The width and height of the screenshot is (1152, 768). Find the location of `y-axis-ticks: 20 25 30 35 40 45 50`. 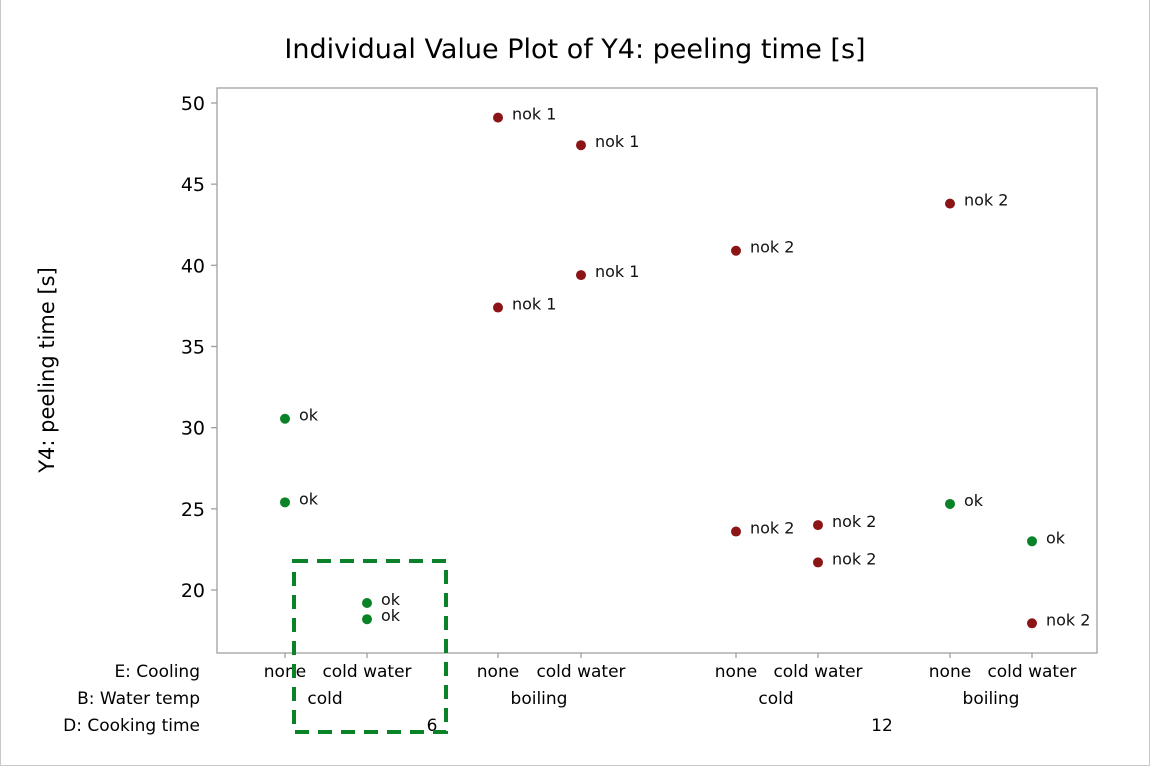

y-axis-ticks: 20 25 30 35 40 45 50 is located at coordinates (199, 347).